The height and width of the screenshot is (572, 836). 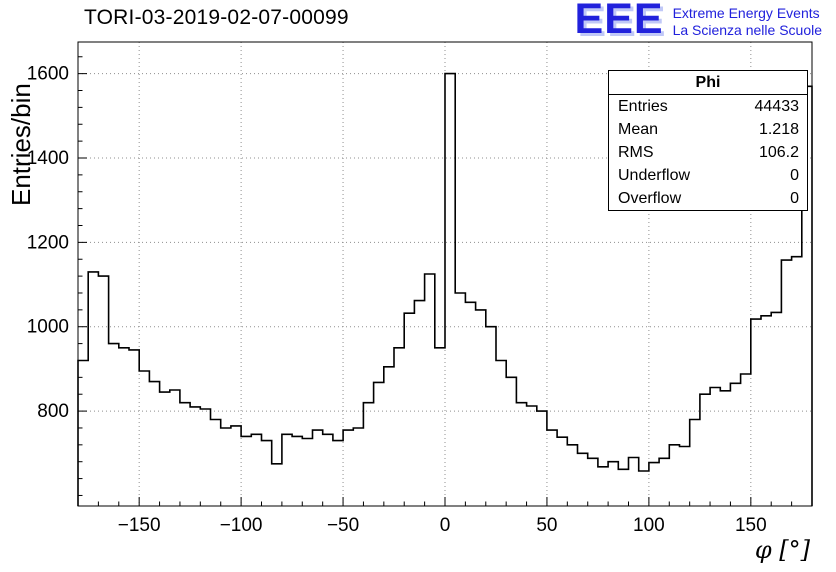 I want to click on x-tick-label: −150, so click(x=139, y=525).